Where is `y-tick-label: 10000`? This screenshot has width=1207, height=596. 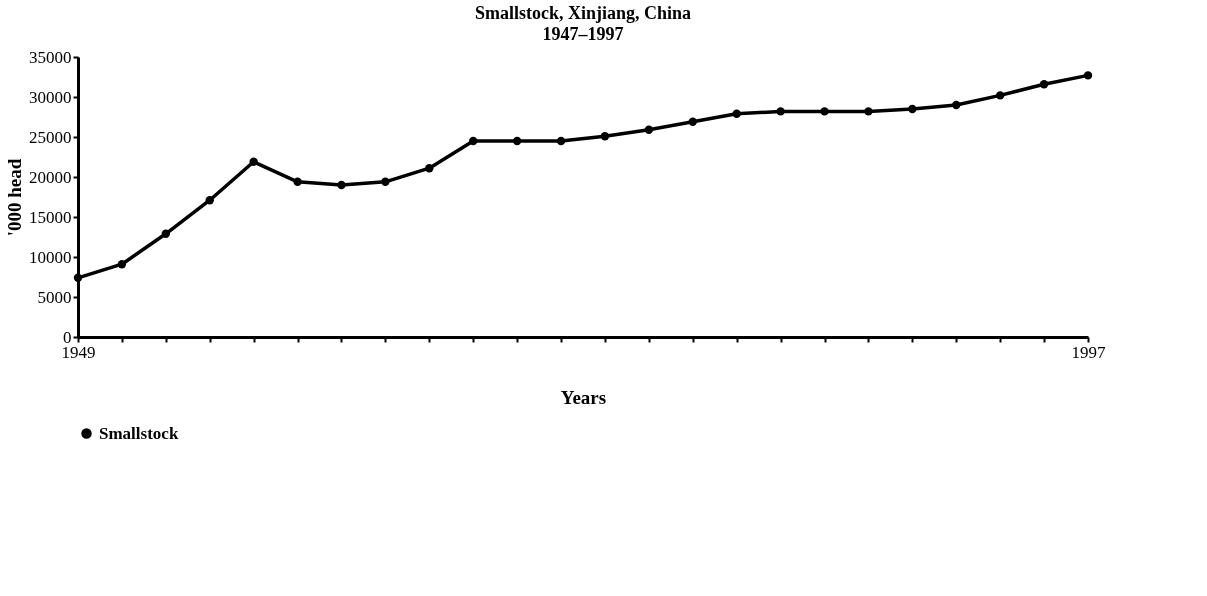
y-tick-label: 10000 is located at coordinates (50, 257).